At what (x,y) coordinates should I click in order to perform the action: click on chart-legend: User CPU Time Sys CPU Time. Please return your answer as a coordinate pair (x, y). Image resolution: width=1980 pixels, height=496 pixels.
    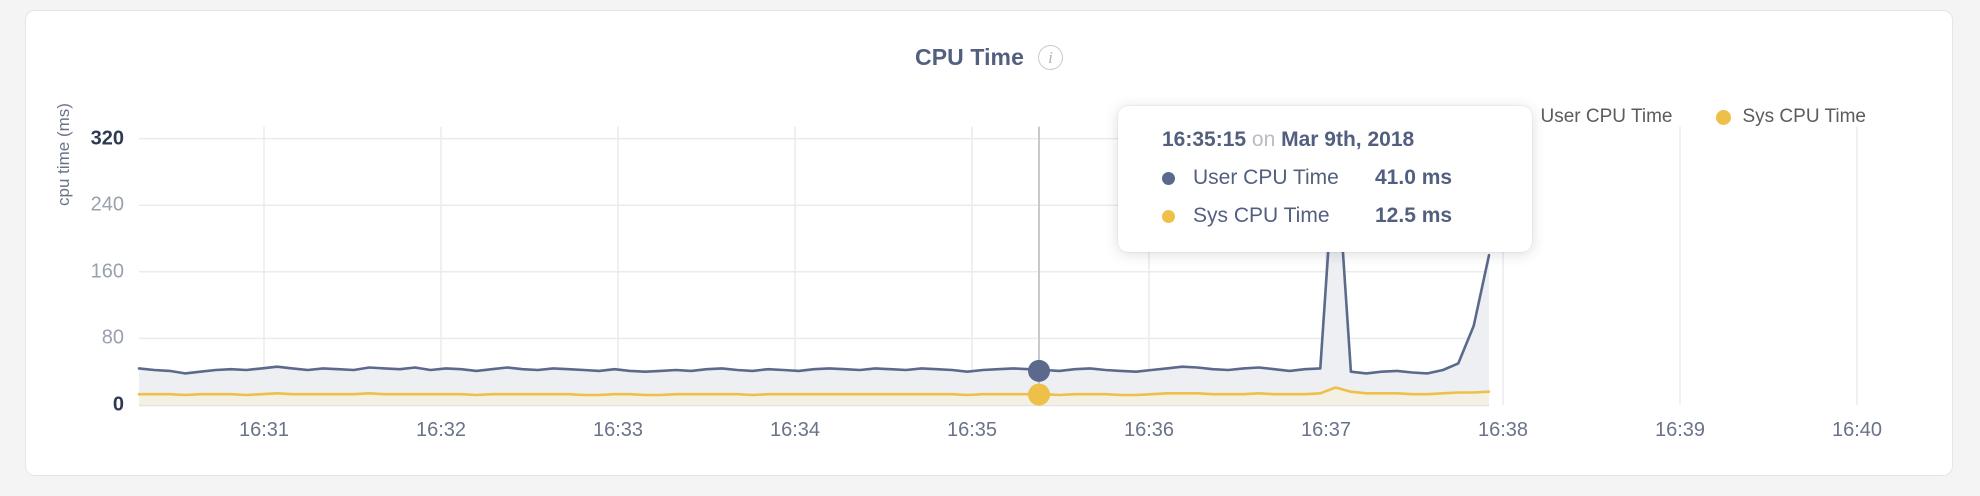
    Looking at the image, I should click on (1691, 117).